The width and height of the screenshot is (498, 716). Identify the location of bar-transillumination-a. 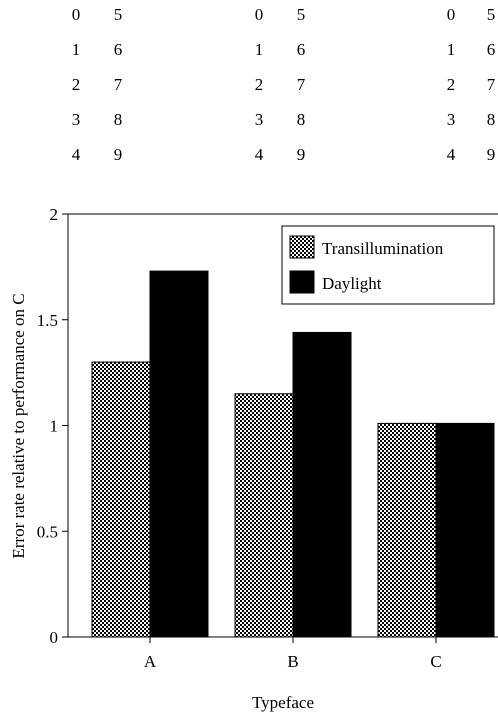
(121, 499).